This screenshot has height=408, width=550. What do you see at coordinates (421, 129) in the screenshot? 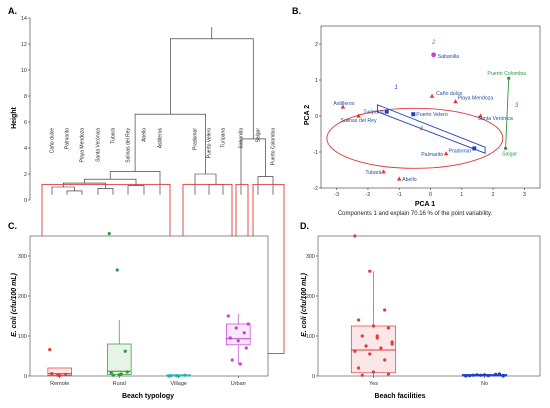
I see `pca-group-number: 4` at bounding box center [421, 129].